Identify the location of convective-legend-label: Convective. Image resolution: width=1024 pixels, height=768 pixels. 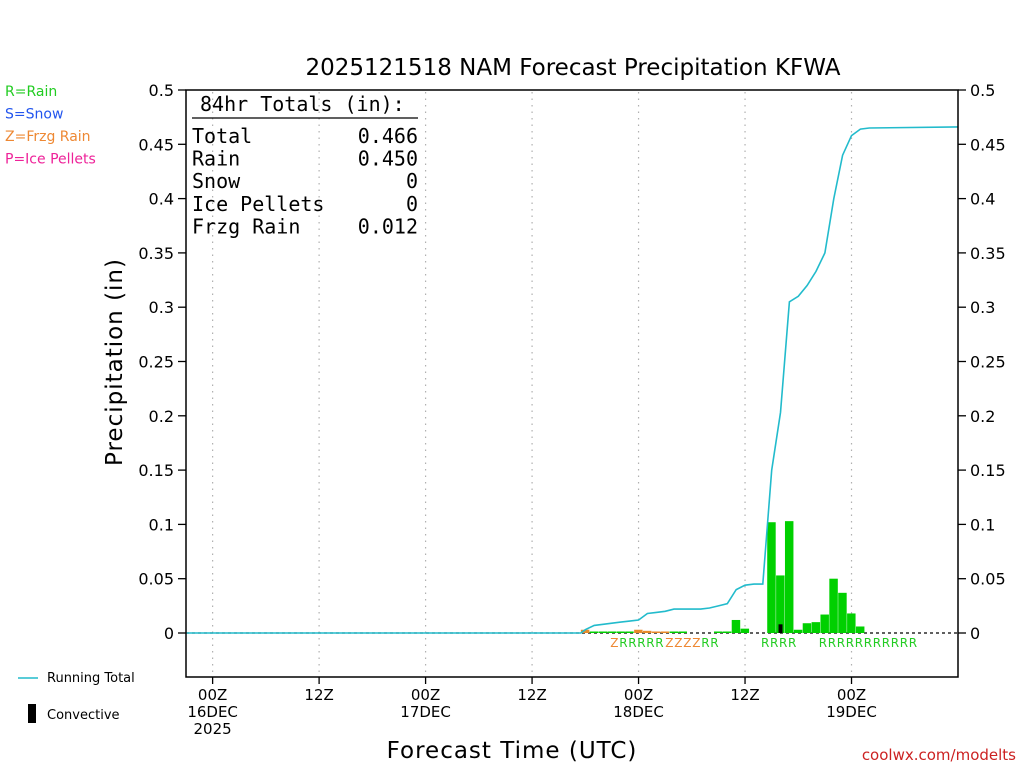
(83, 715).